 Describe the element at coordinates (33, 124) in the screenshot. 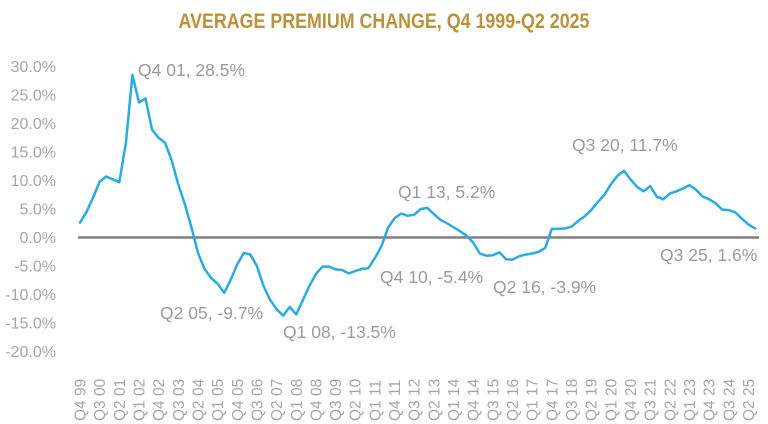

I see `y-axis-tick-label: 20.0%` at that location.